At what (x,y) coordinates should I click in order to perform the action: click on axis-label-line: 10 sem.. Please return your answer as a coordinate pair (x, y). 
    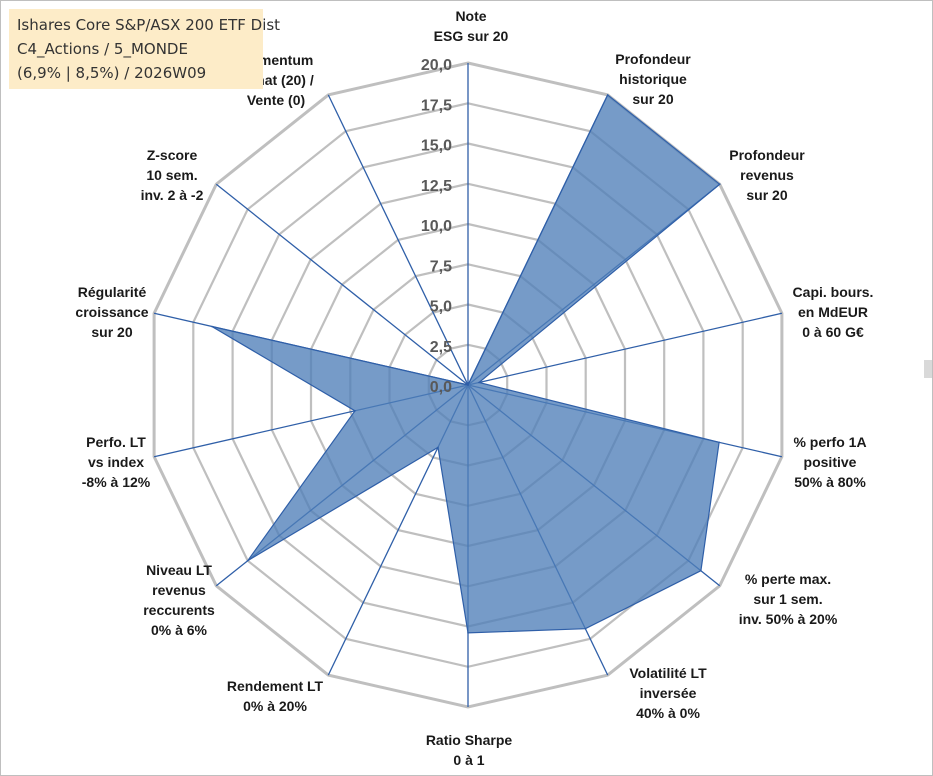
    Looking at the image, I should click on (171, 175).